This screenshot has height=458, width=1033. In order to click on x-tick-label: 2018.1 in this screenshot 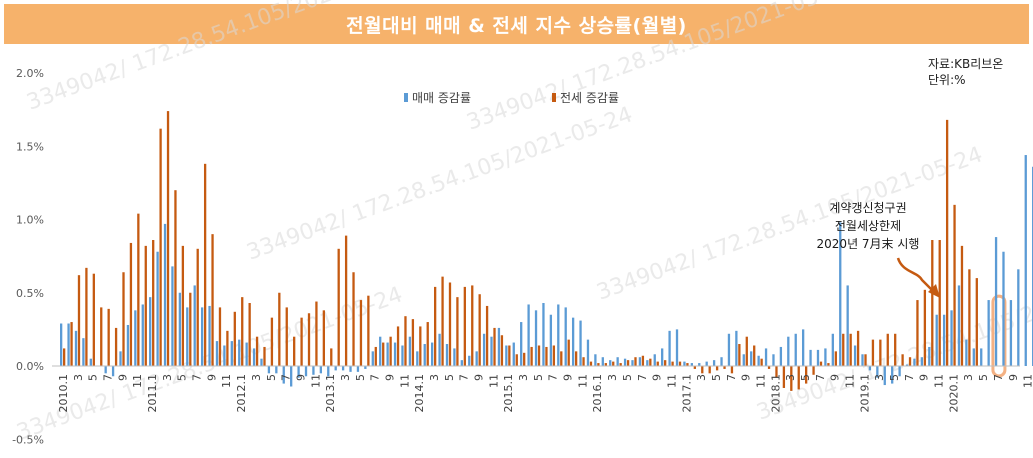, I will do `click(775, 393)`.